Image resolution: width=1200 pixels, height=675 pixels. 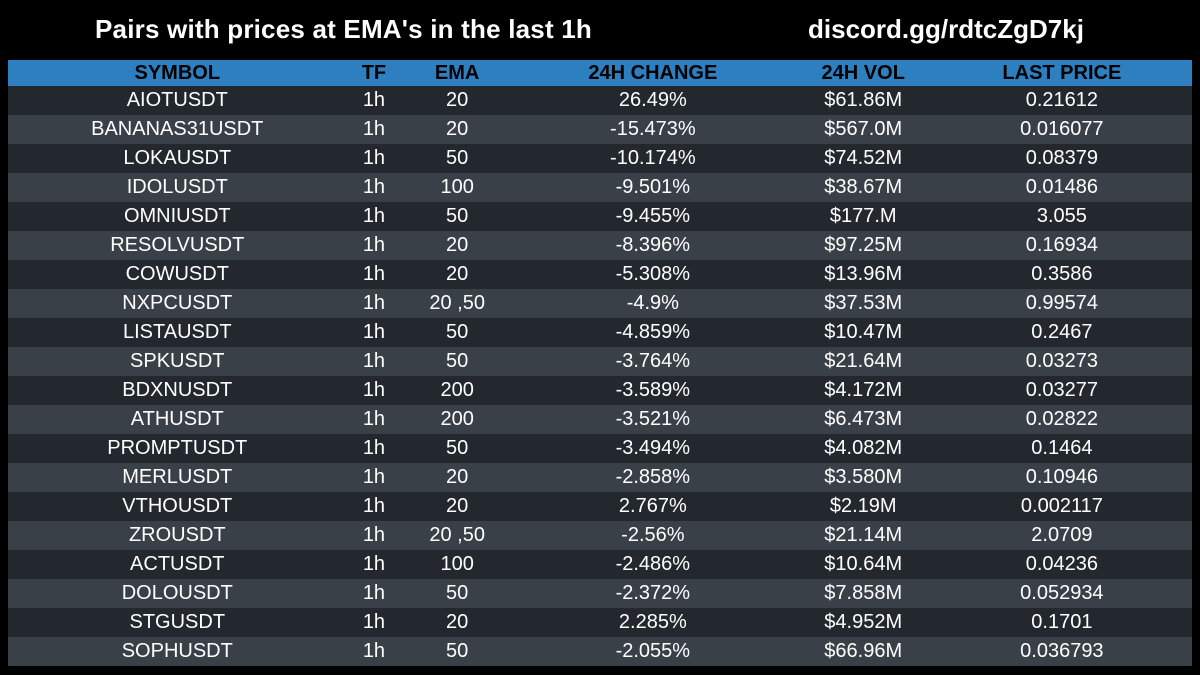 What do you see at coordinates (1062, 448) in the screenshot?
I see `cell-last-price: 0.1464` at bounding box center [1062, 448].